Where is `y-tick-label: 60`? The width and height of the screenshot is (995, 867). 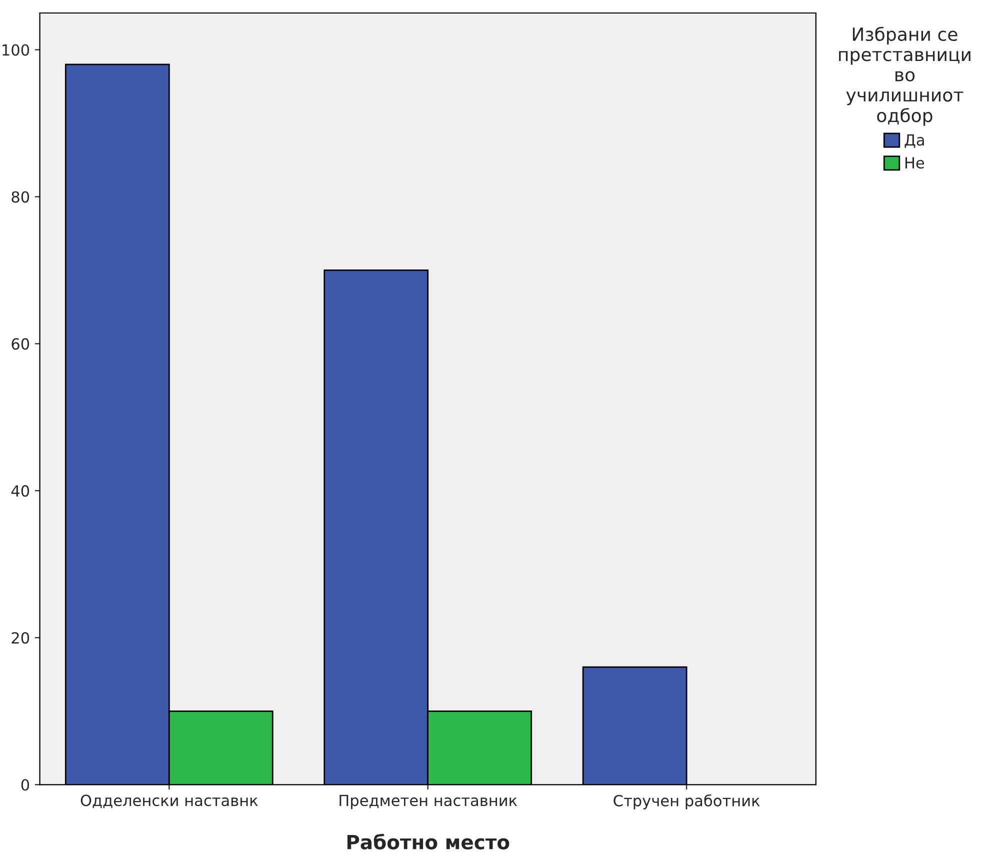 y-tick-label: 60 is located at coordinates (21, 344).